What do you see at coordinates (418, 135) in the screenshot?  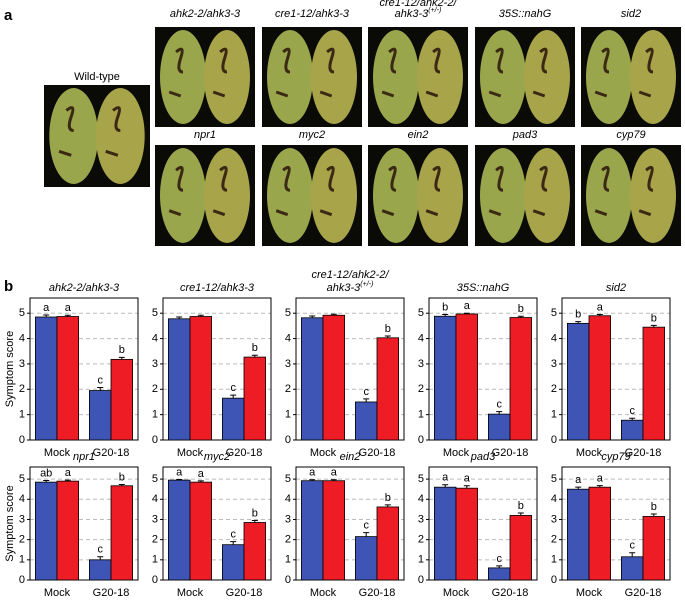 I see `photo-label: ein2` at bounding box center [418, 135].